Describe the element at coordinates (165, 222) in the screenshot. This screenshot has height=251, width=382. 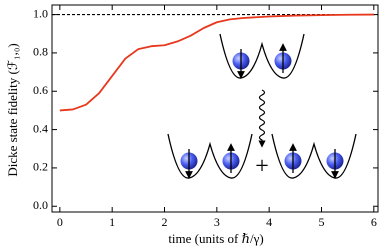
I see `x-tick-label: 2` at that location.